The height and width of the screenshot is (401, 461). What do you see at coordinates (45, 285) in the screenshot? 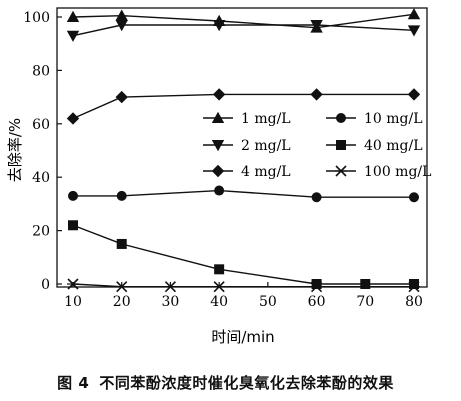
I see `y-tick-label: 0` at bounding box center [45, 285].